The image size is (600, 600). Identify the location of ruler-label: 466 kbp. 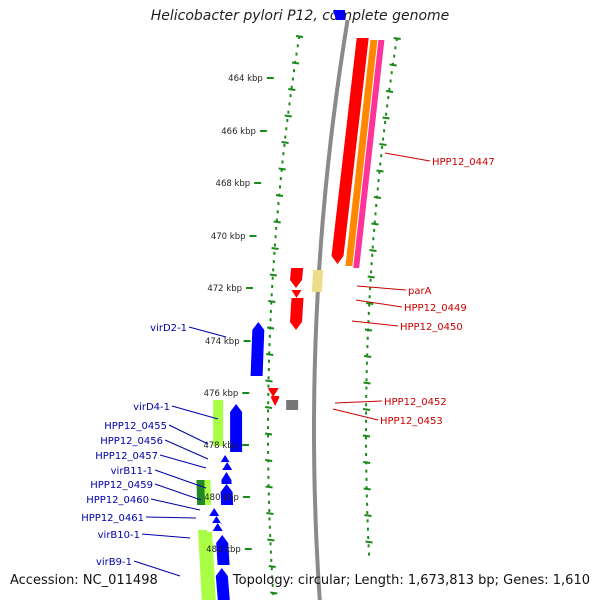
(238, 132).